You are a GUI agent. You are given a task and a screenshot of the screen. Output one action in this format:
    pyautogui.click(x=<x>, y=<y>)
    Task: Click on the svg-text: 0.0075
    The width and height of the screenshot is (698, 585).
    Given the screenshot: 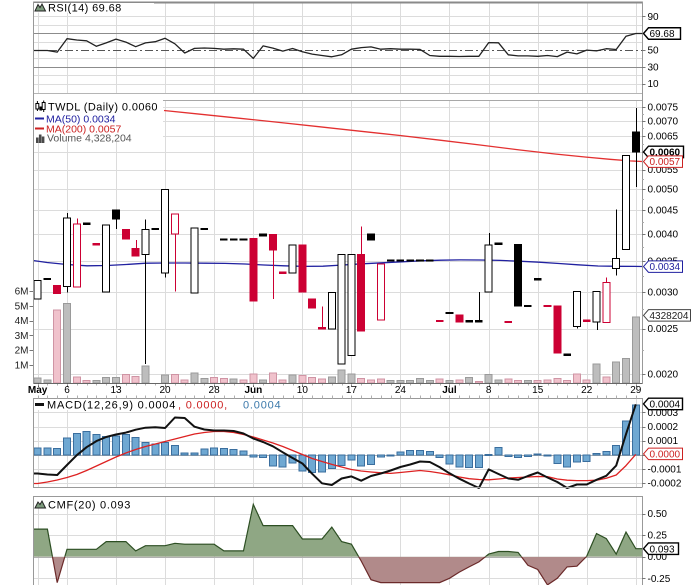 What is the action you would take?
    pyautogui.click(x=663, y=107)
    